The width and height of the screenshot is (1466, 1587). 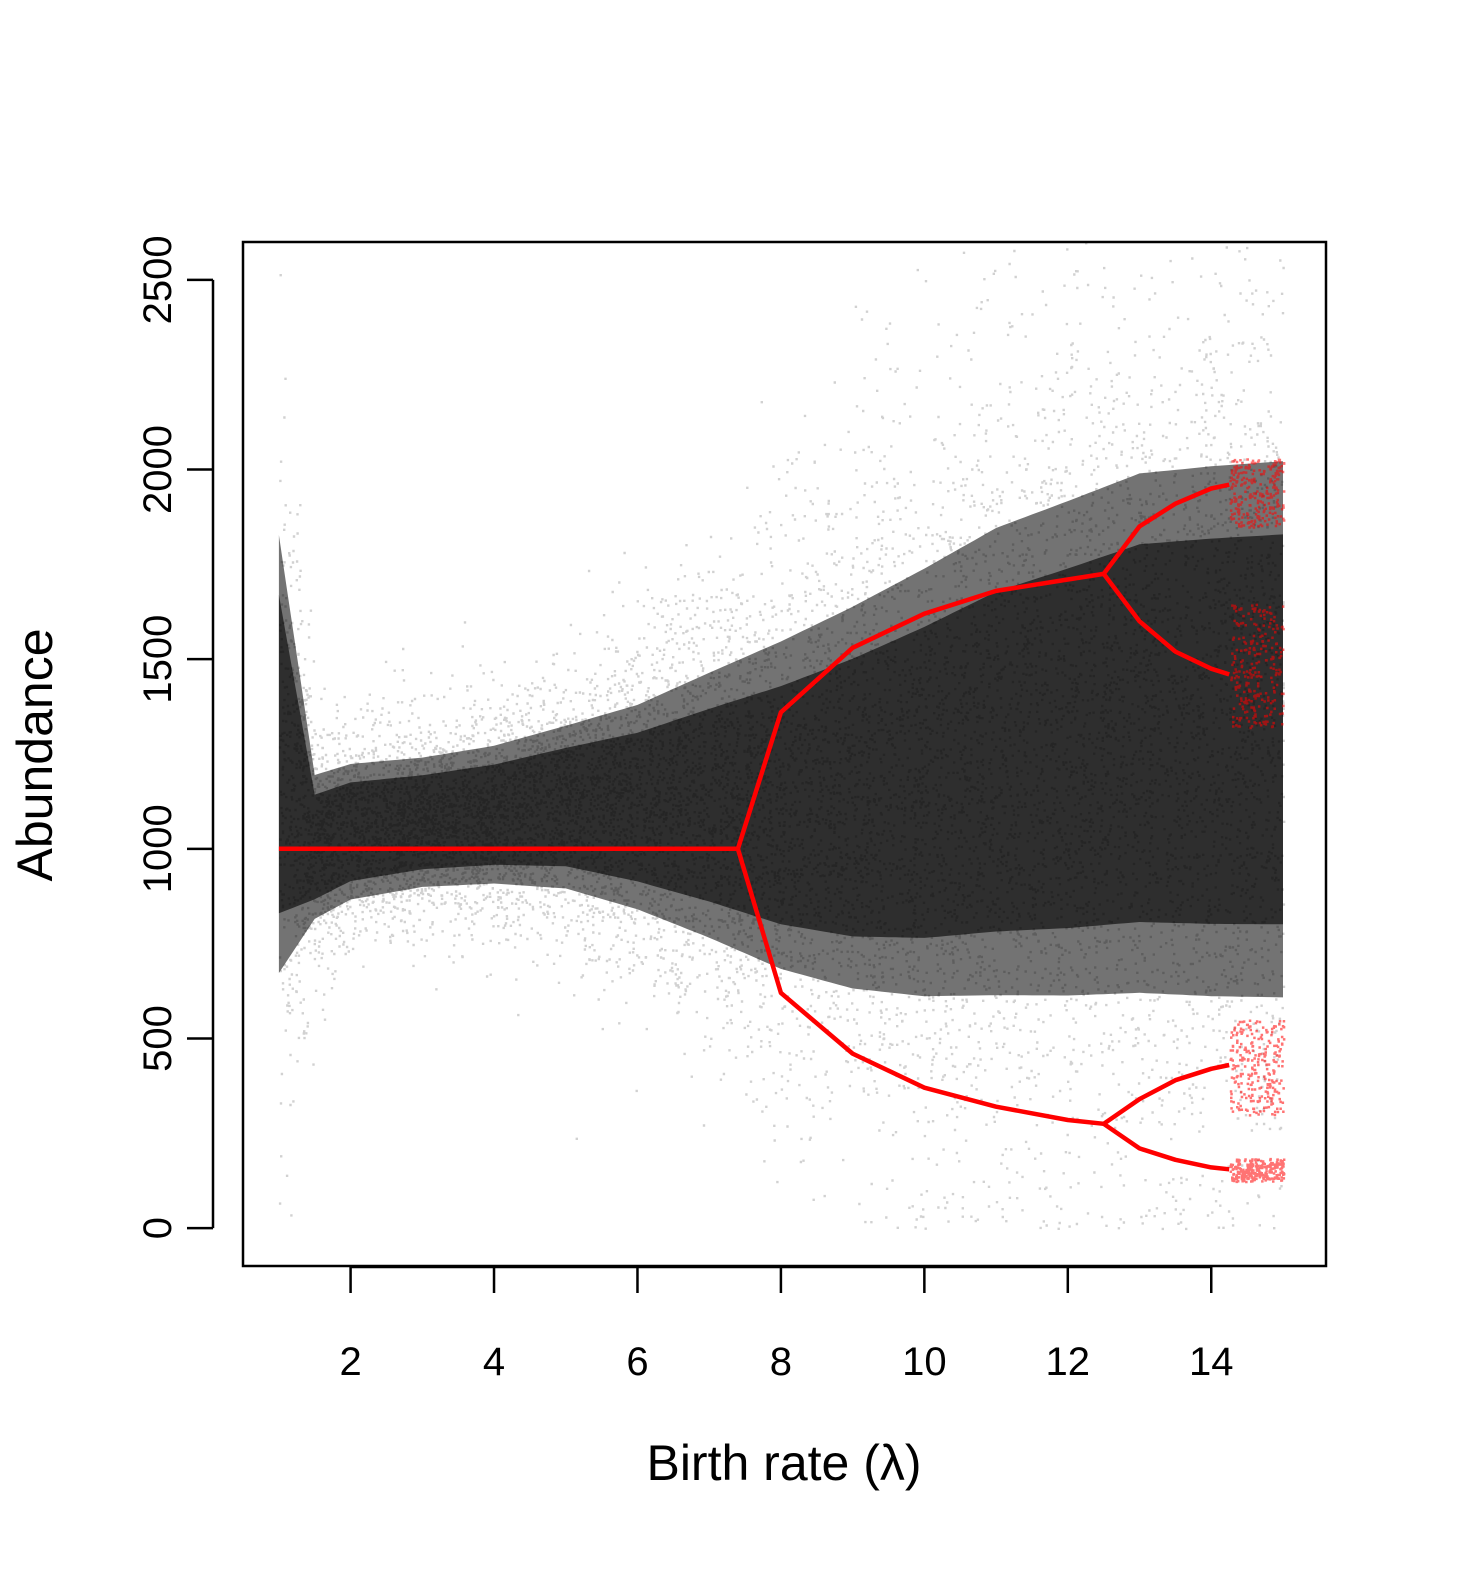 What do you see at coordinates (158, 1228) in the screenshot?
I see `y-tick-label: 0` at bounding box center [158, 1228].